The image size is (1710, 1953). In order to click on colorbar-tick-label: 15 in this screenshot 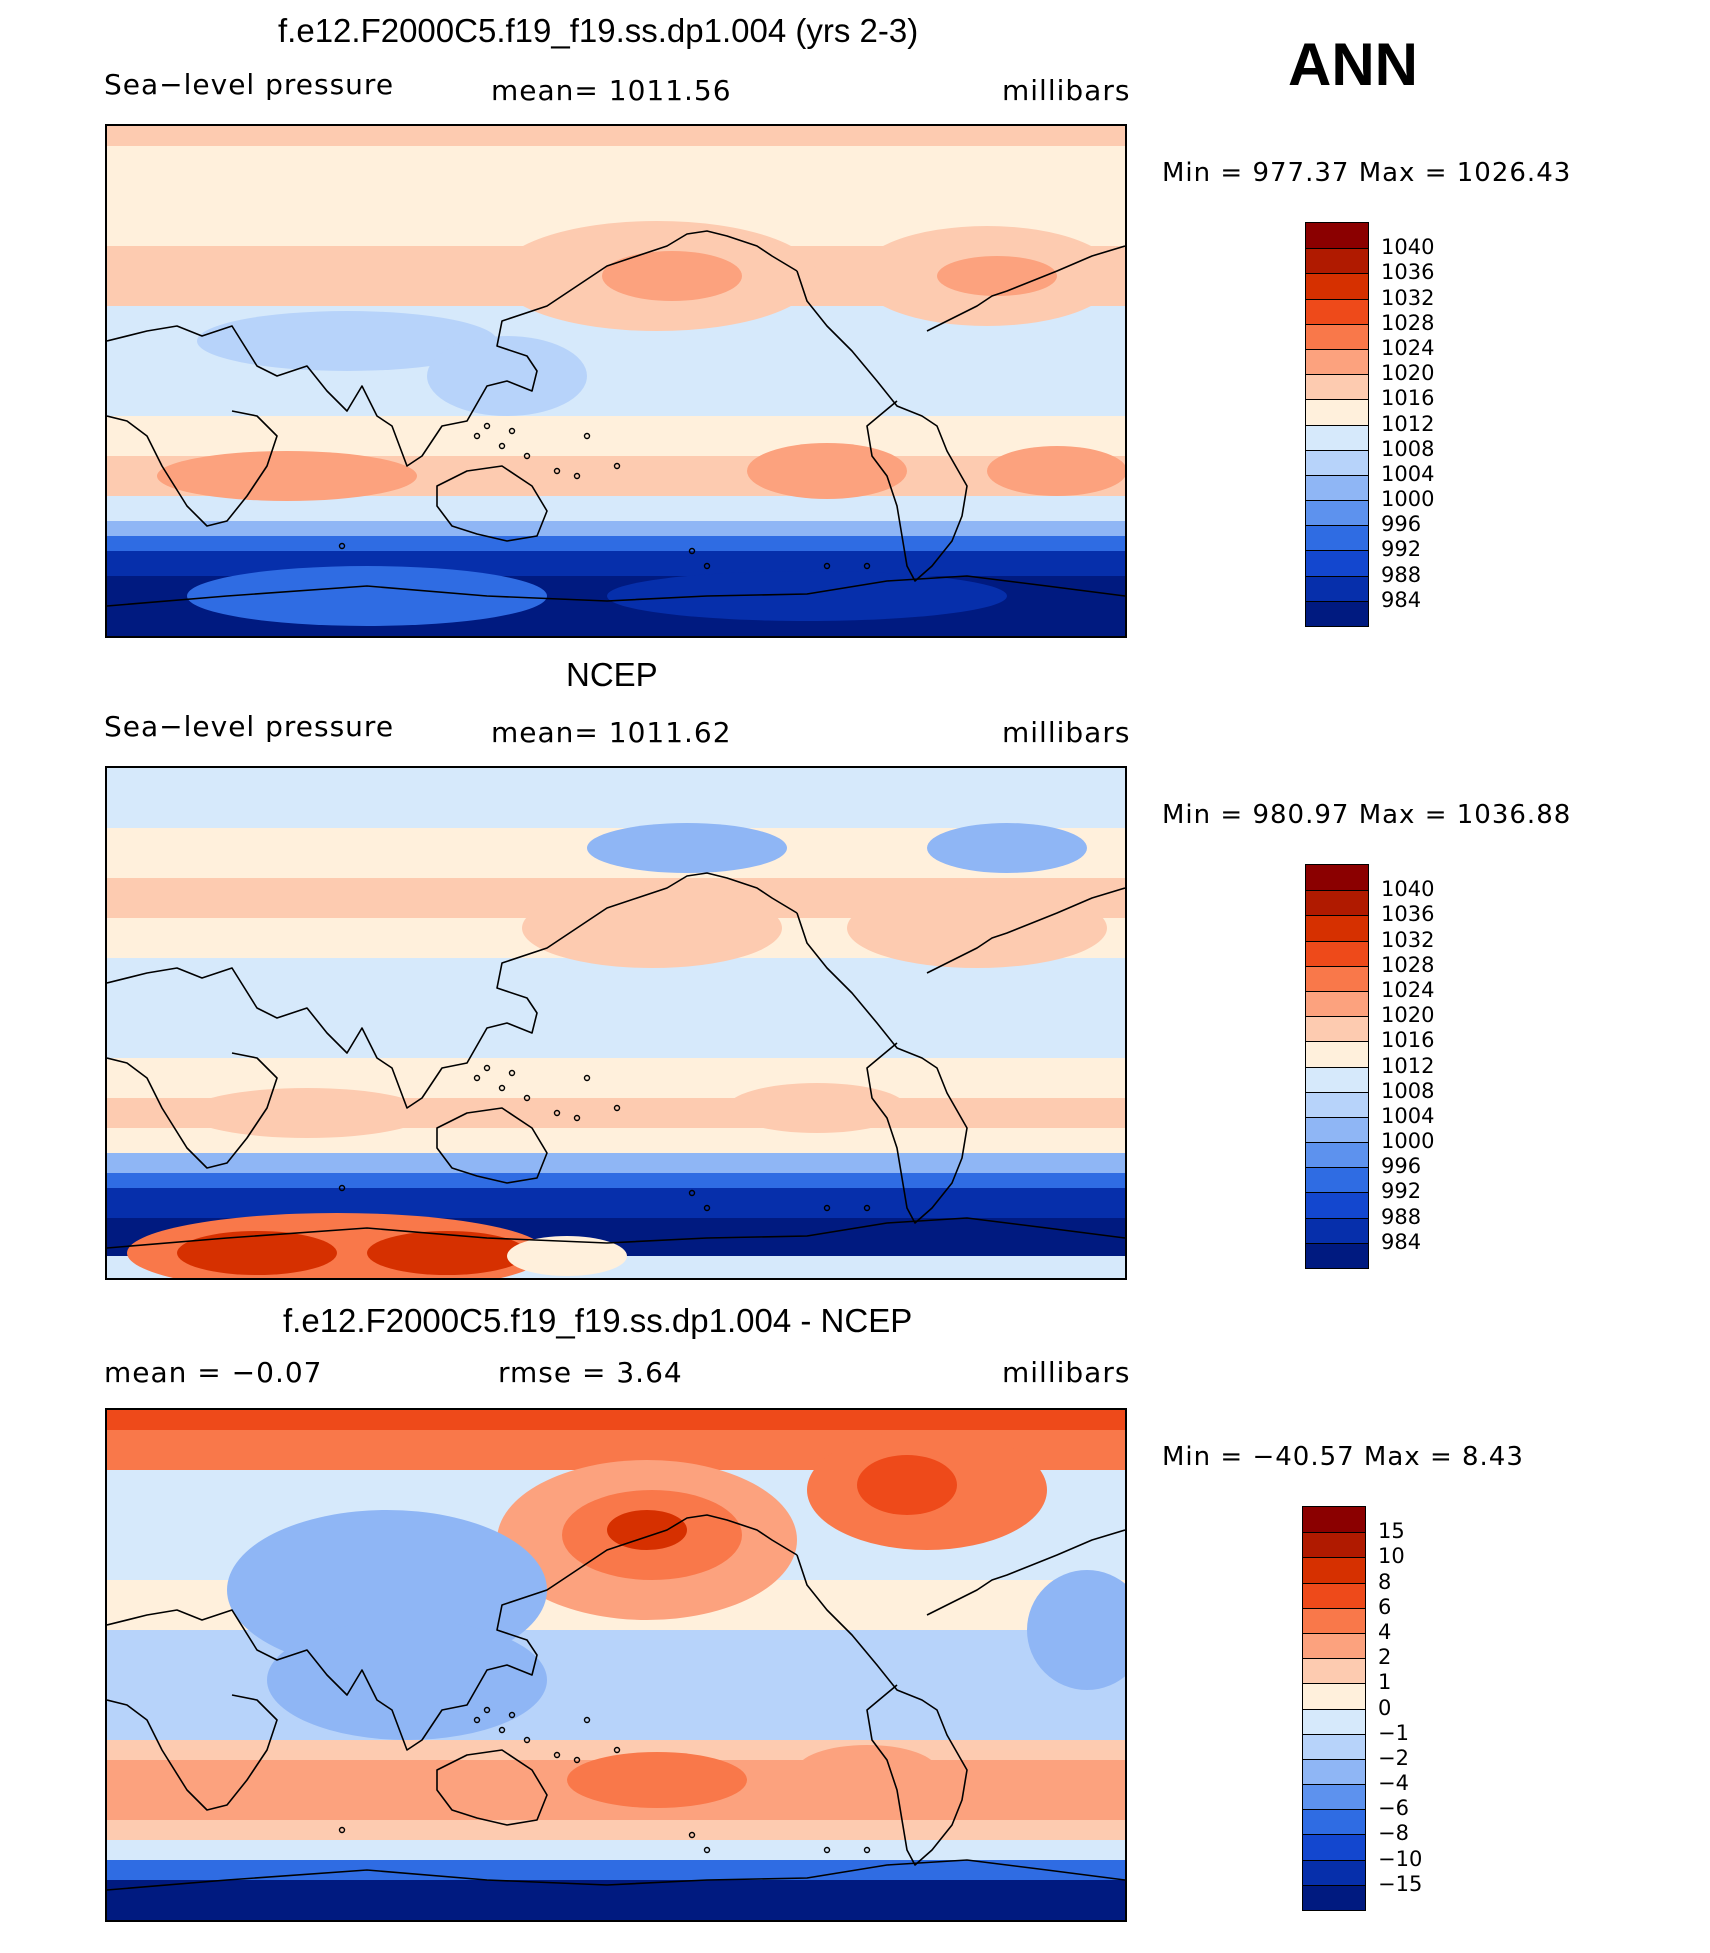, I will do `click(1391, 1531)`.